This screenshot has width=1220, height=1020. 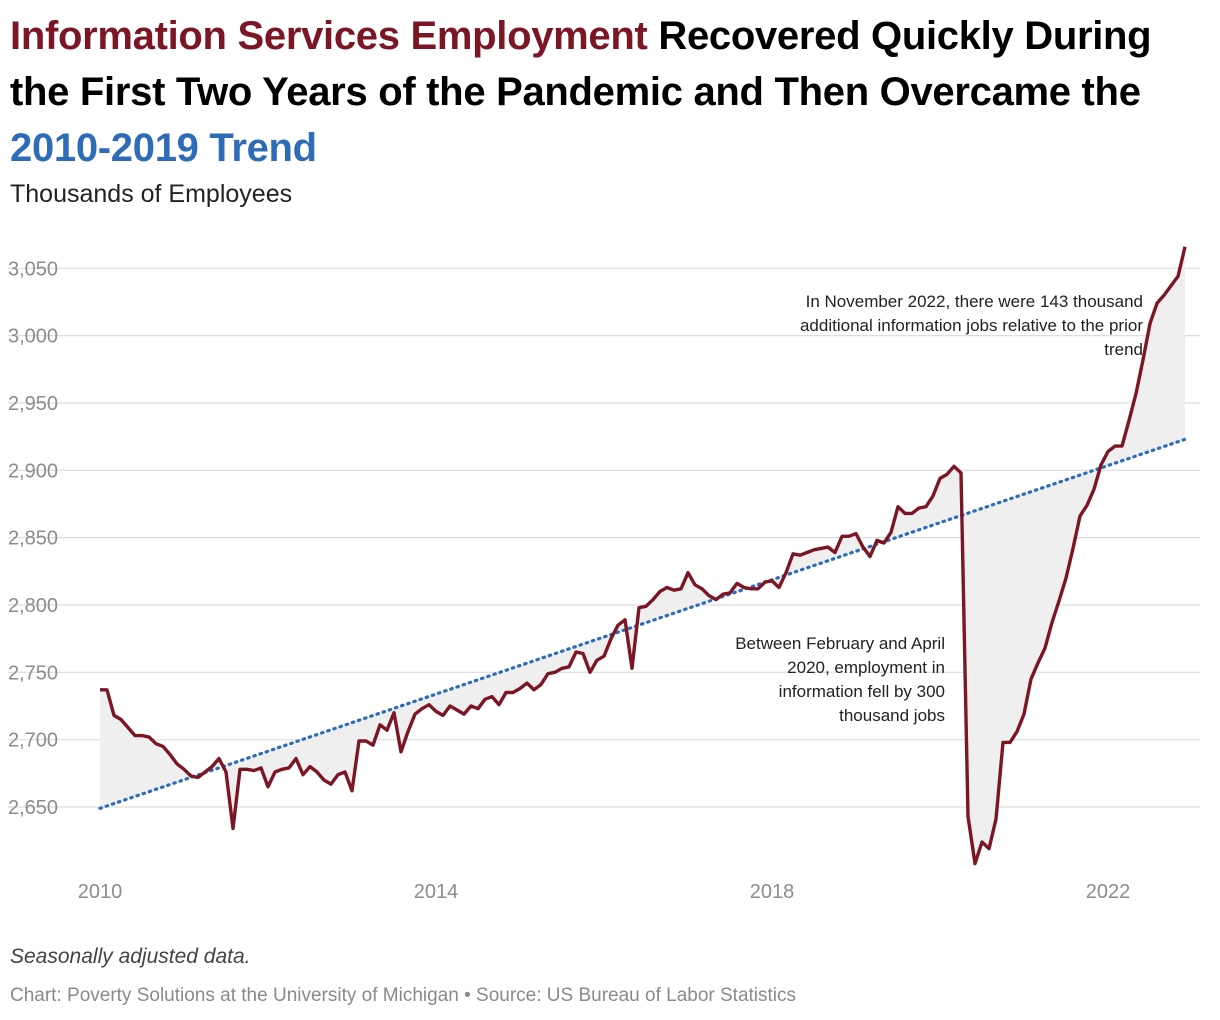 What do you see at coordinates (100, 892) in the screenshot?
I see `x-tick-label: 2010` at bounding box center [100, 892].